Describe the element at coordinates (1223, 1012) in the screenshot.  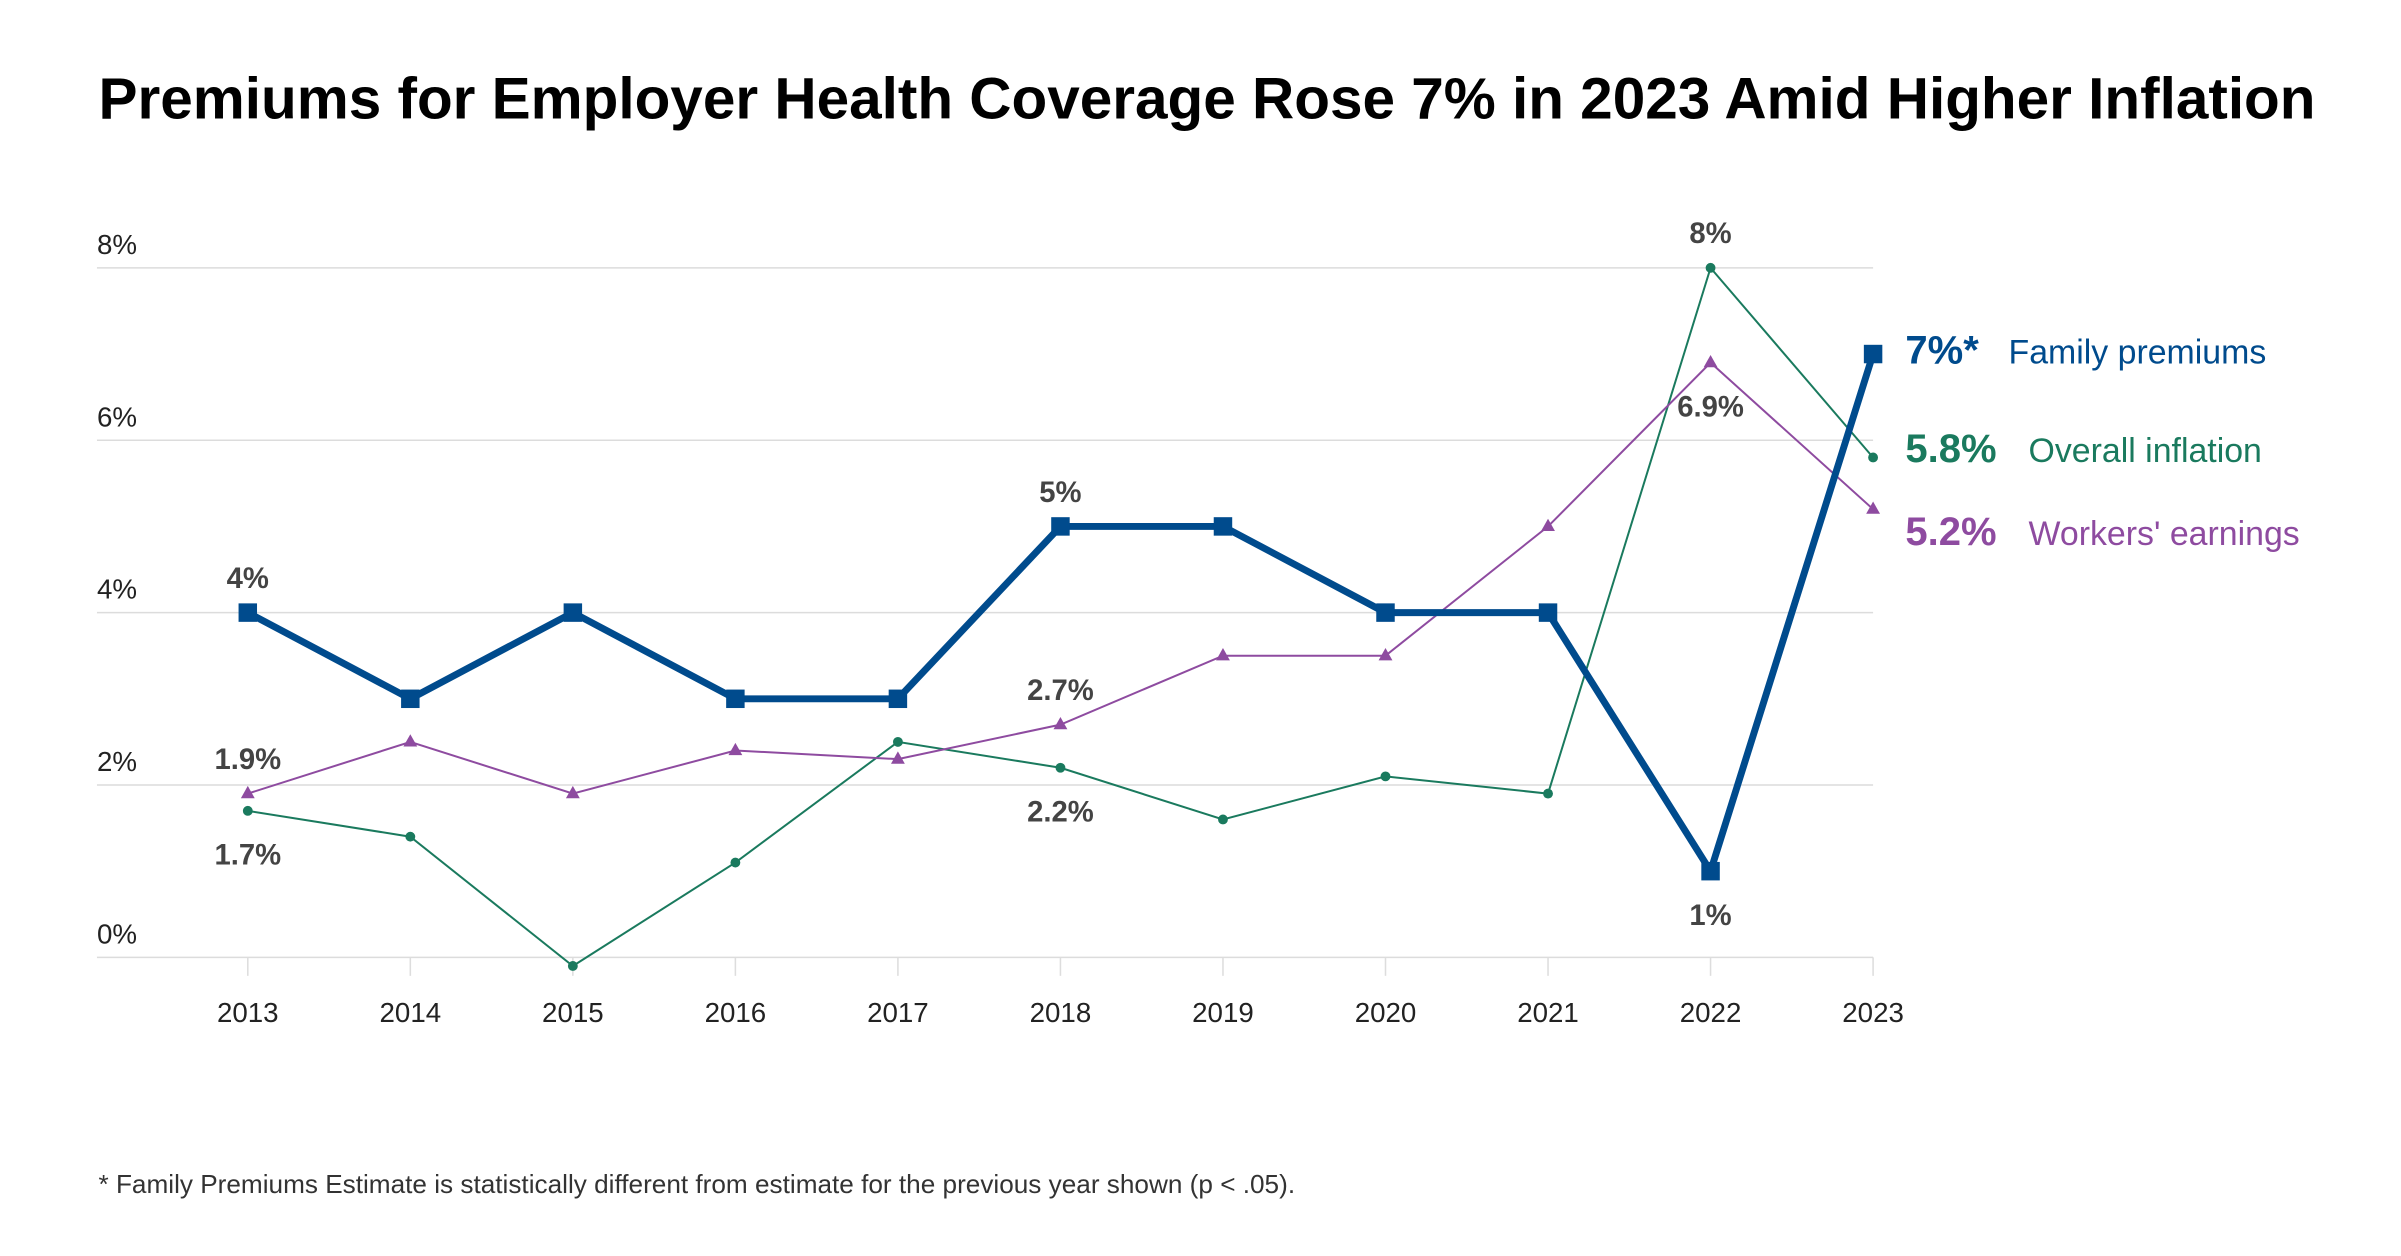
I see `x-tick-label: 2019` at that location.